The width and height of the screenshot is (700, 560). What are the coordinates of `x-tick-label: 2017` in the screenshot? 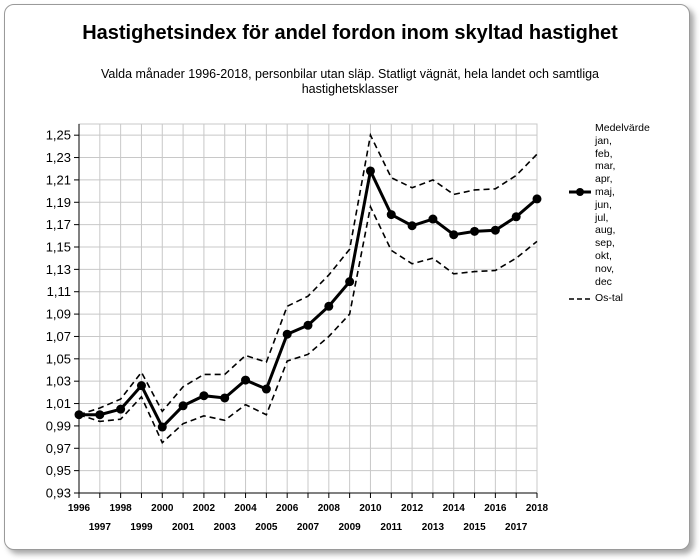 It's located at (516, 527).